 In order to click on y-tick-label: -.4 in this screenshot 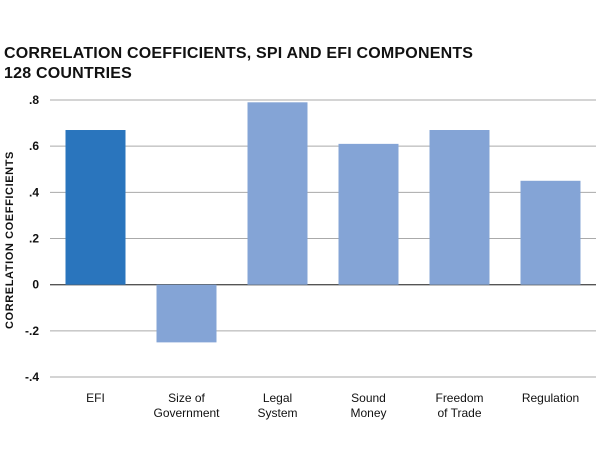, I will do `click(32, 377)`.